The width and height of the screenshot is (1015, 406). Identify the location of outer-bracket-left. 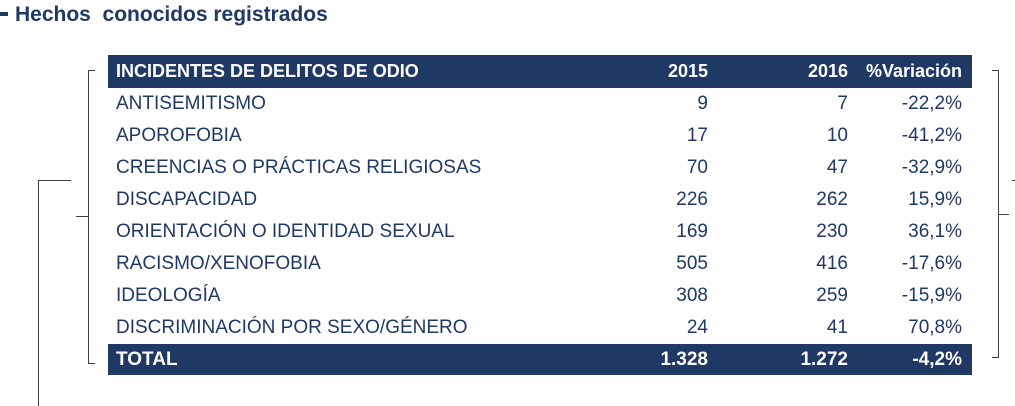
(54, 293).